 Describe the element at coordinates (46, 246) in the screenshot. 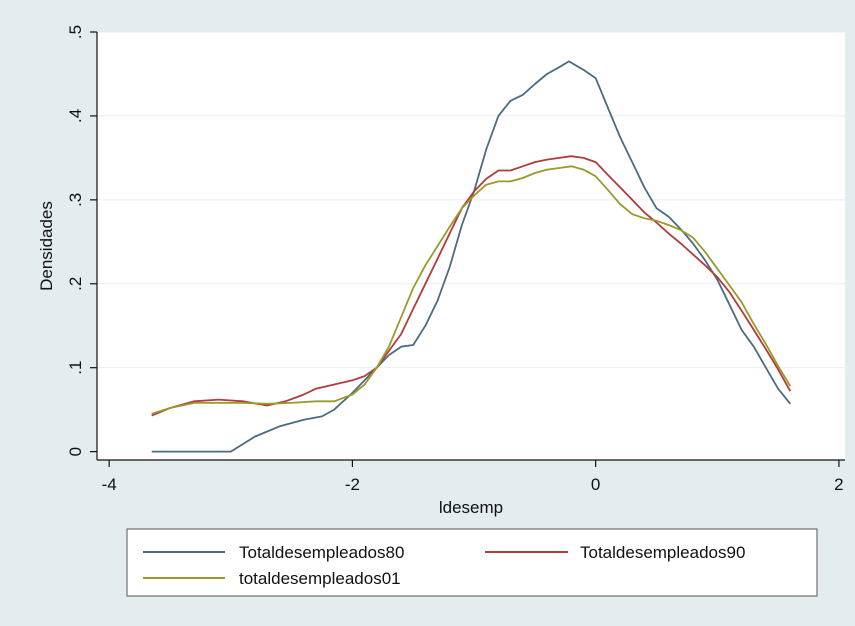

I see `y-axis-title: Densidades` at that location.